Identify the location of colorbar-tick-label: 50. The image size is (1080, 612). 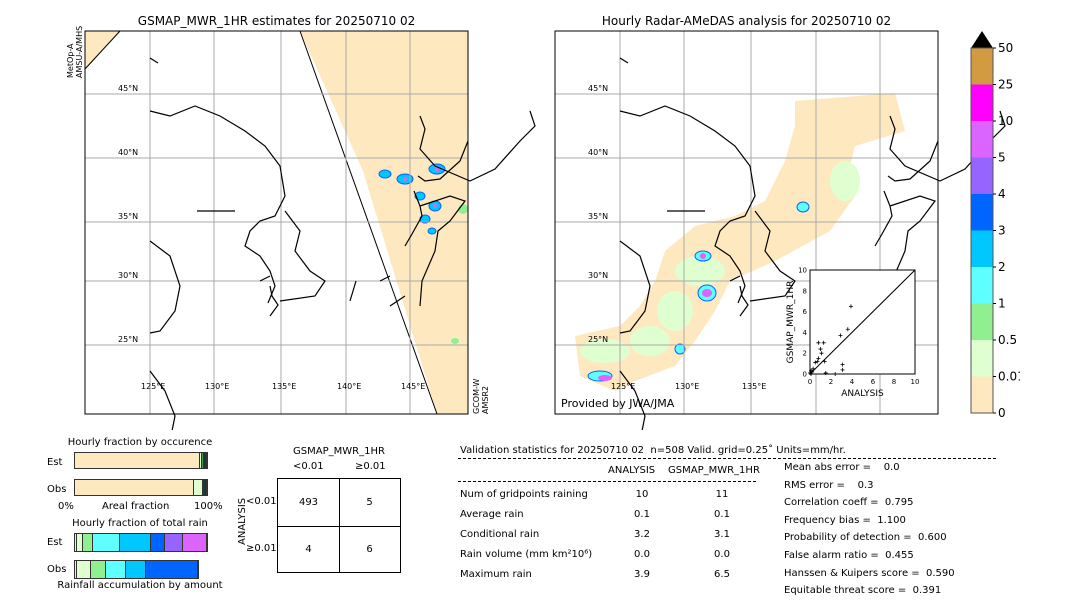
(1005, 48).